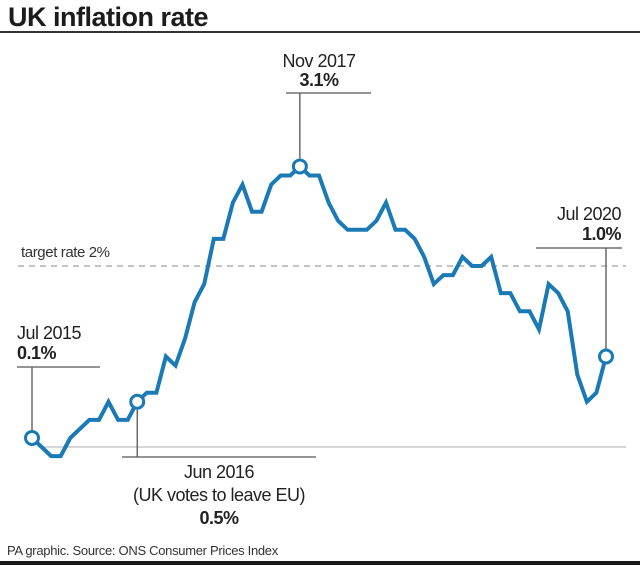 The width and height of the screenshot is (640, 565). Describe the element at coordinates (299, 166) in the screenshot. I see `marker-nov-2017` at that location.